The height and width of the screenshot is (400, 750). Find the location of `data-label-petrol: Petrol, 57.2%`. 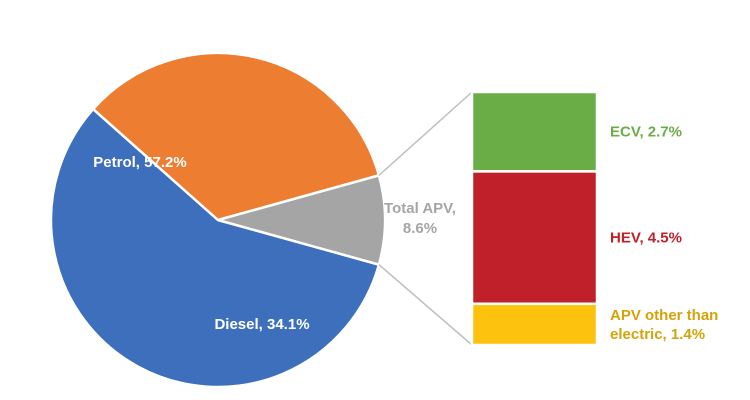

data-label-petrol: Petrol, 57.2% is located at coordinates (139, 162).